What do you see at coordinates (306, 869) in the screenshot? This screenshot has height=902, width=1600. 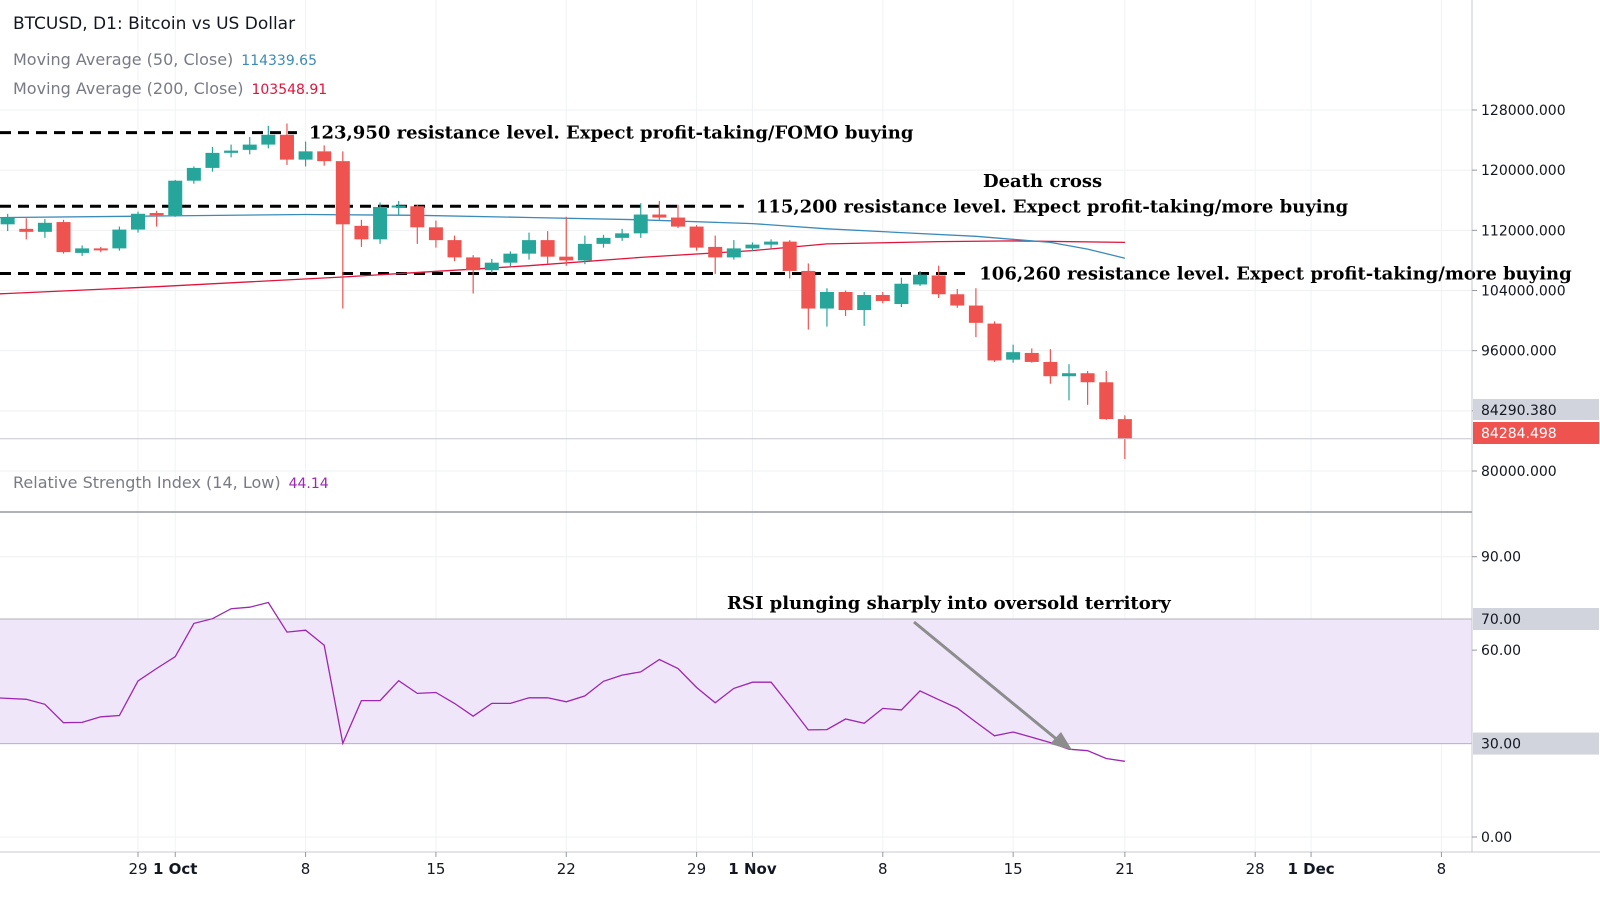 I see `time-tick-label: 8` at bounding box center [306, 869].